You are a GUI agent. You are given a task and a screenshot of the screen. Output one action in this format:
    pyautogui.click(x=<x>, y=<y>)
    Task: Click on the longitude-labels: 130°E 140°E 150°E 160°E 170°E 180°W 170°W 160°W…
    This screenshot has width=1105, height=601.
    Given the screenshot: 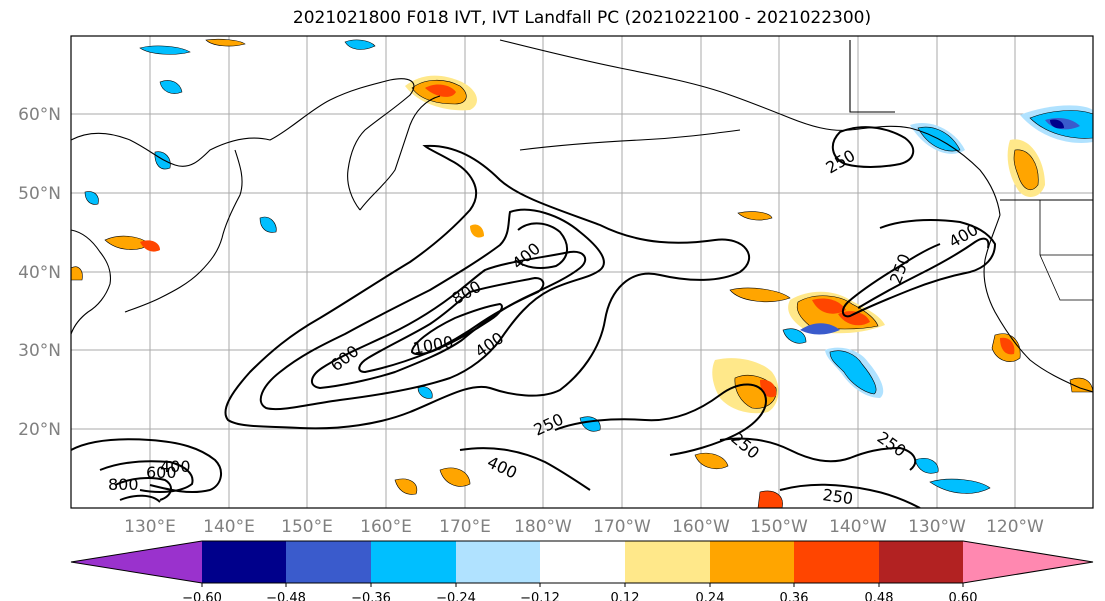 What is the action you would take?
    pyautogui.click(x=584, y=527)
    